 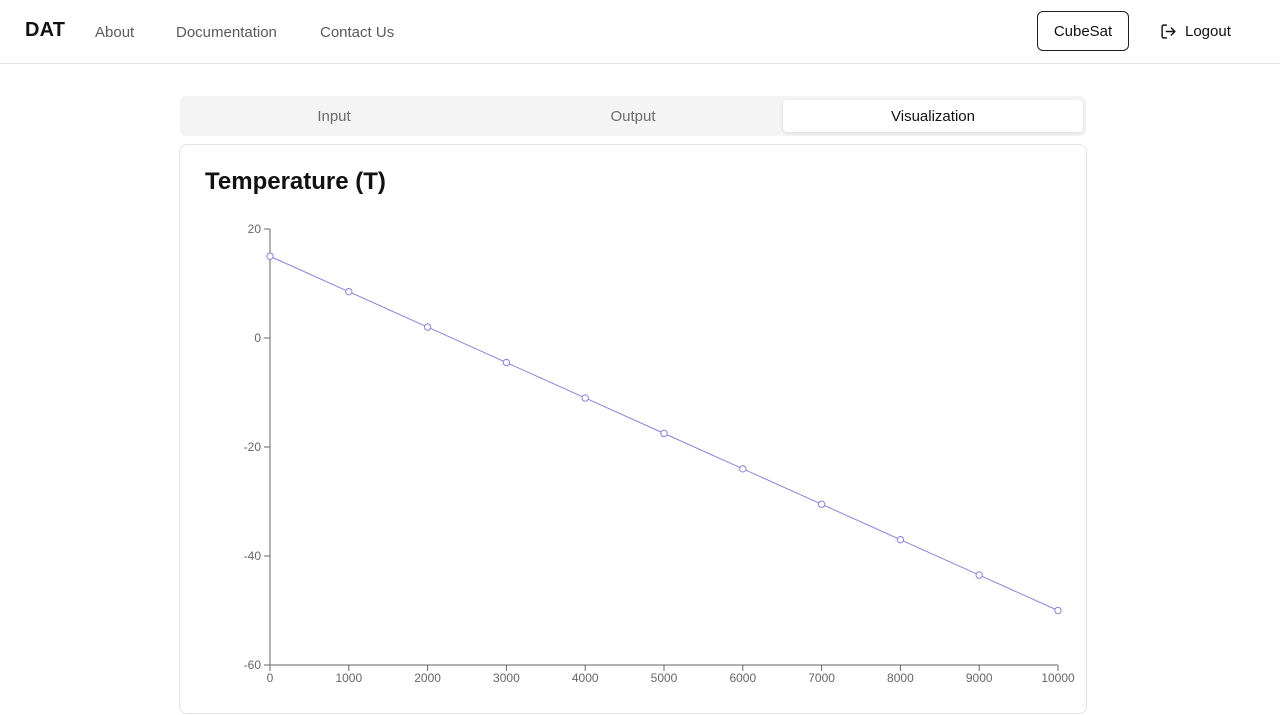 What do you see at coordinates (253, 665) in the screenshot?
I see `y-tick-label: -60` at bounding box center [253, 665].